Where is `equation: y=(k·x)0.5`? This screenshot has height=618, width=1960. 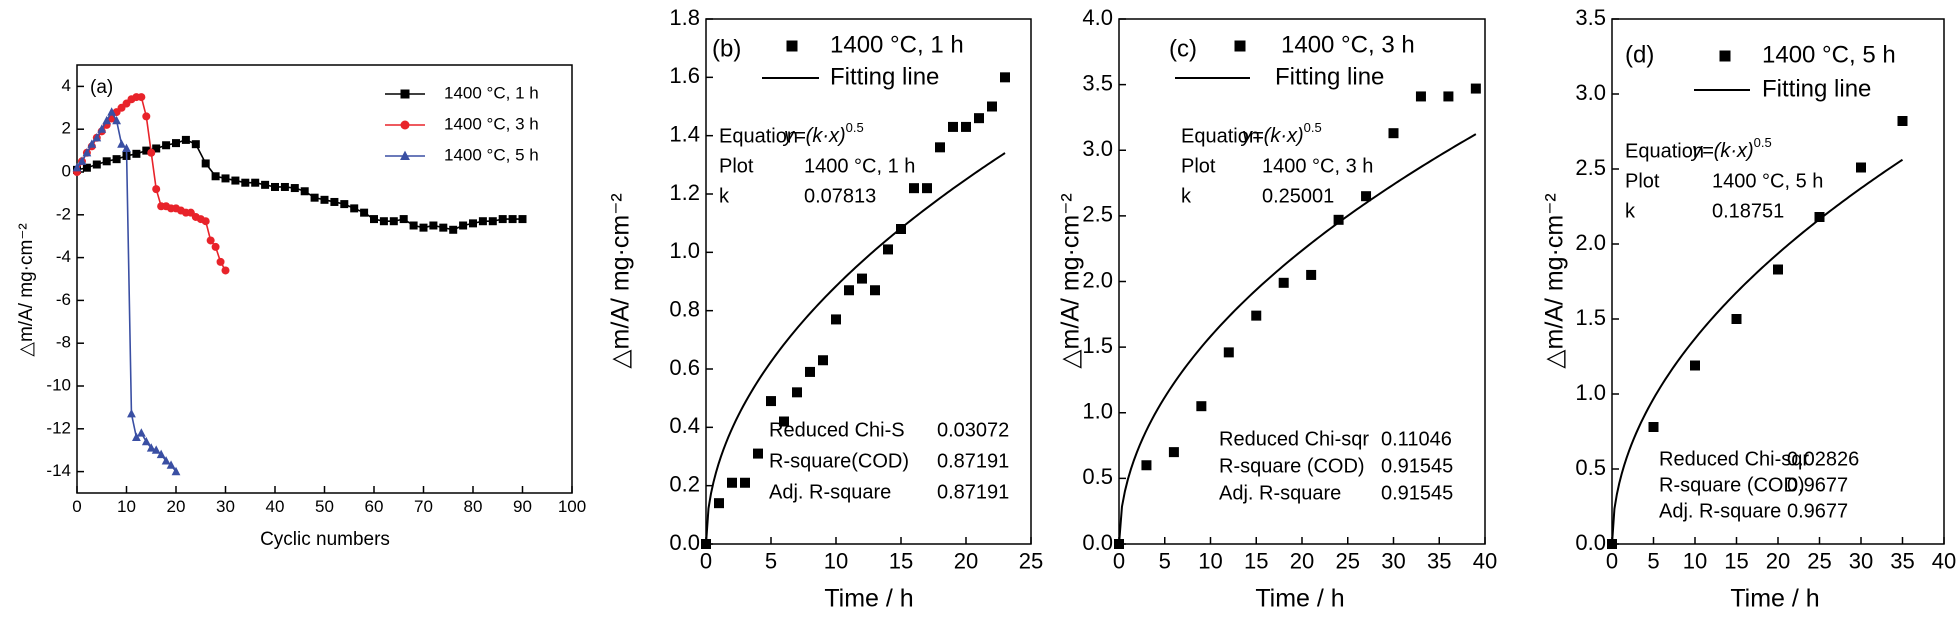 equation: y=(k·x)0.5 is located at coordinates (1731, 148).